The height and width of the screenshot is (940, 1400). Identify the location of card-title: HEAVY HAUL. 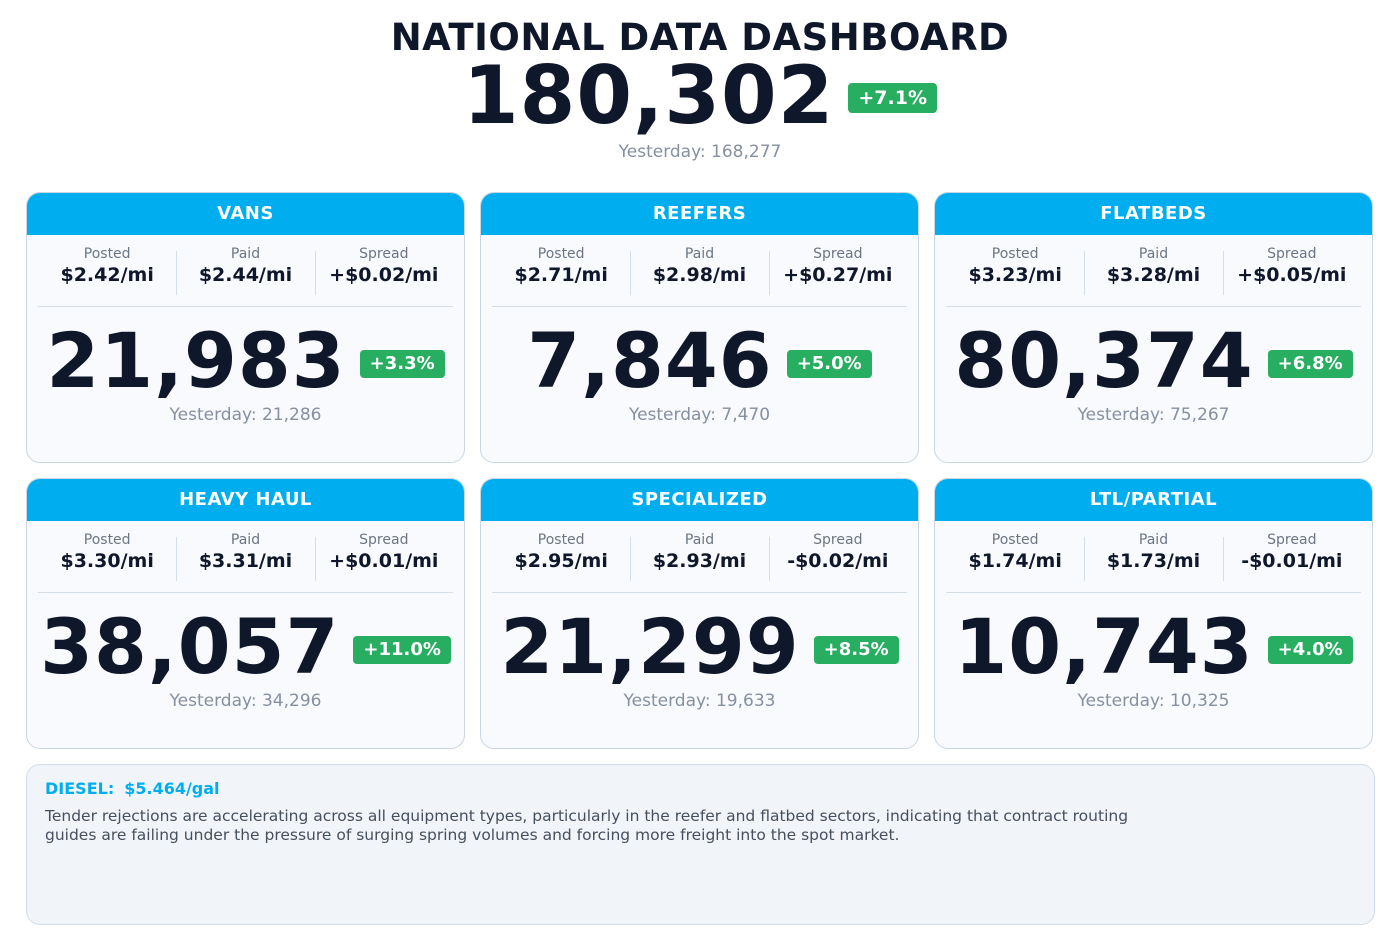
(245, 500).